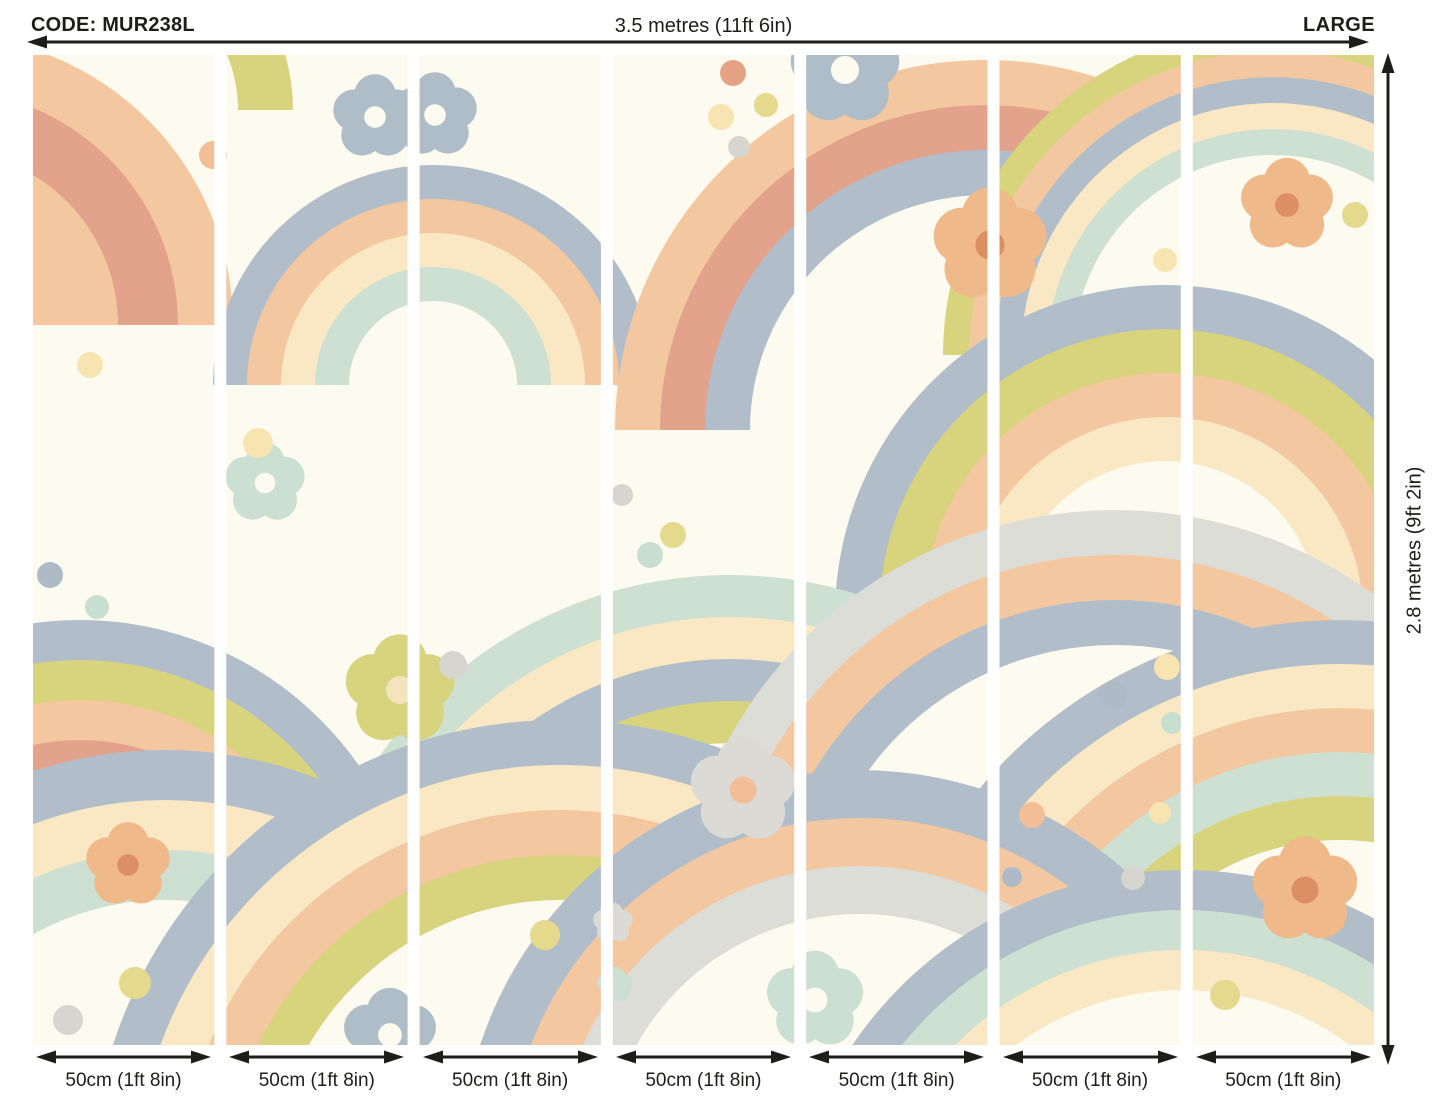 The height and width of the screenshot is (1114, 1445). Describe the element at coordinates (113, 25) in the screenshot. I see `product-code-label: CODE: MUR238L` at that location.